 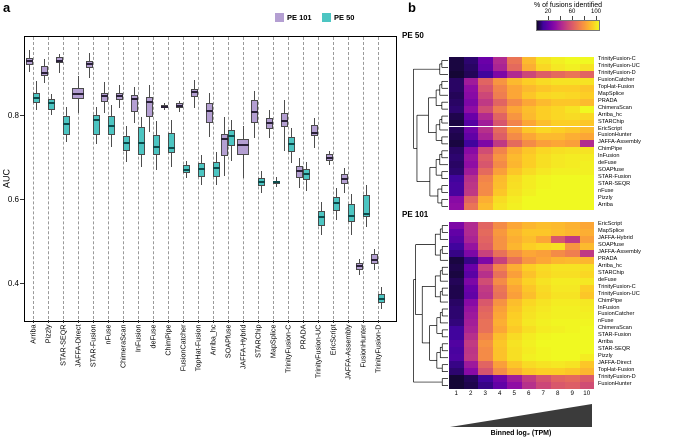 What do you see at coordinates (521, 433) in the screenshot?
I see `heatmap-x-axis-title: Binned log₂ (TPM)` at bounding box center [521, 433].